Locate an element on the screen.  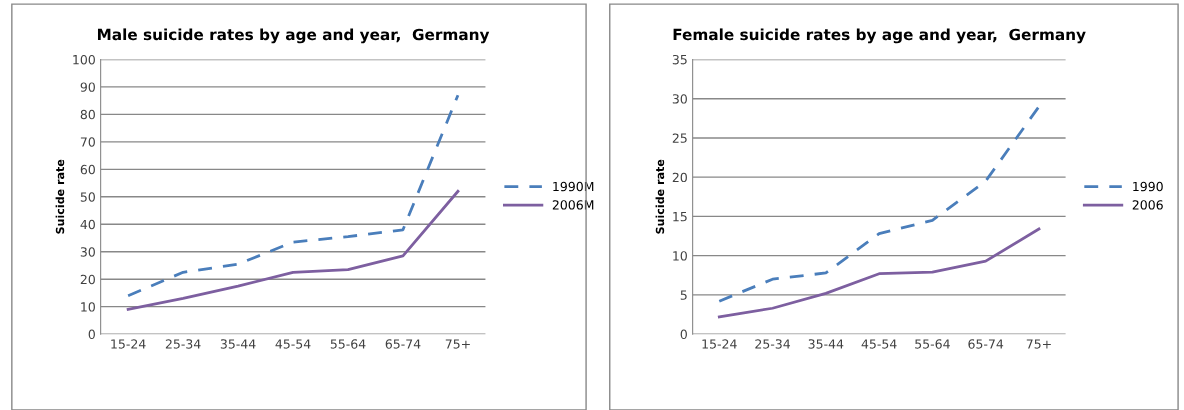
y-tick-label: 5 is located at coordinates (683, 295).